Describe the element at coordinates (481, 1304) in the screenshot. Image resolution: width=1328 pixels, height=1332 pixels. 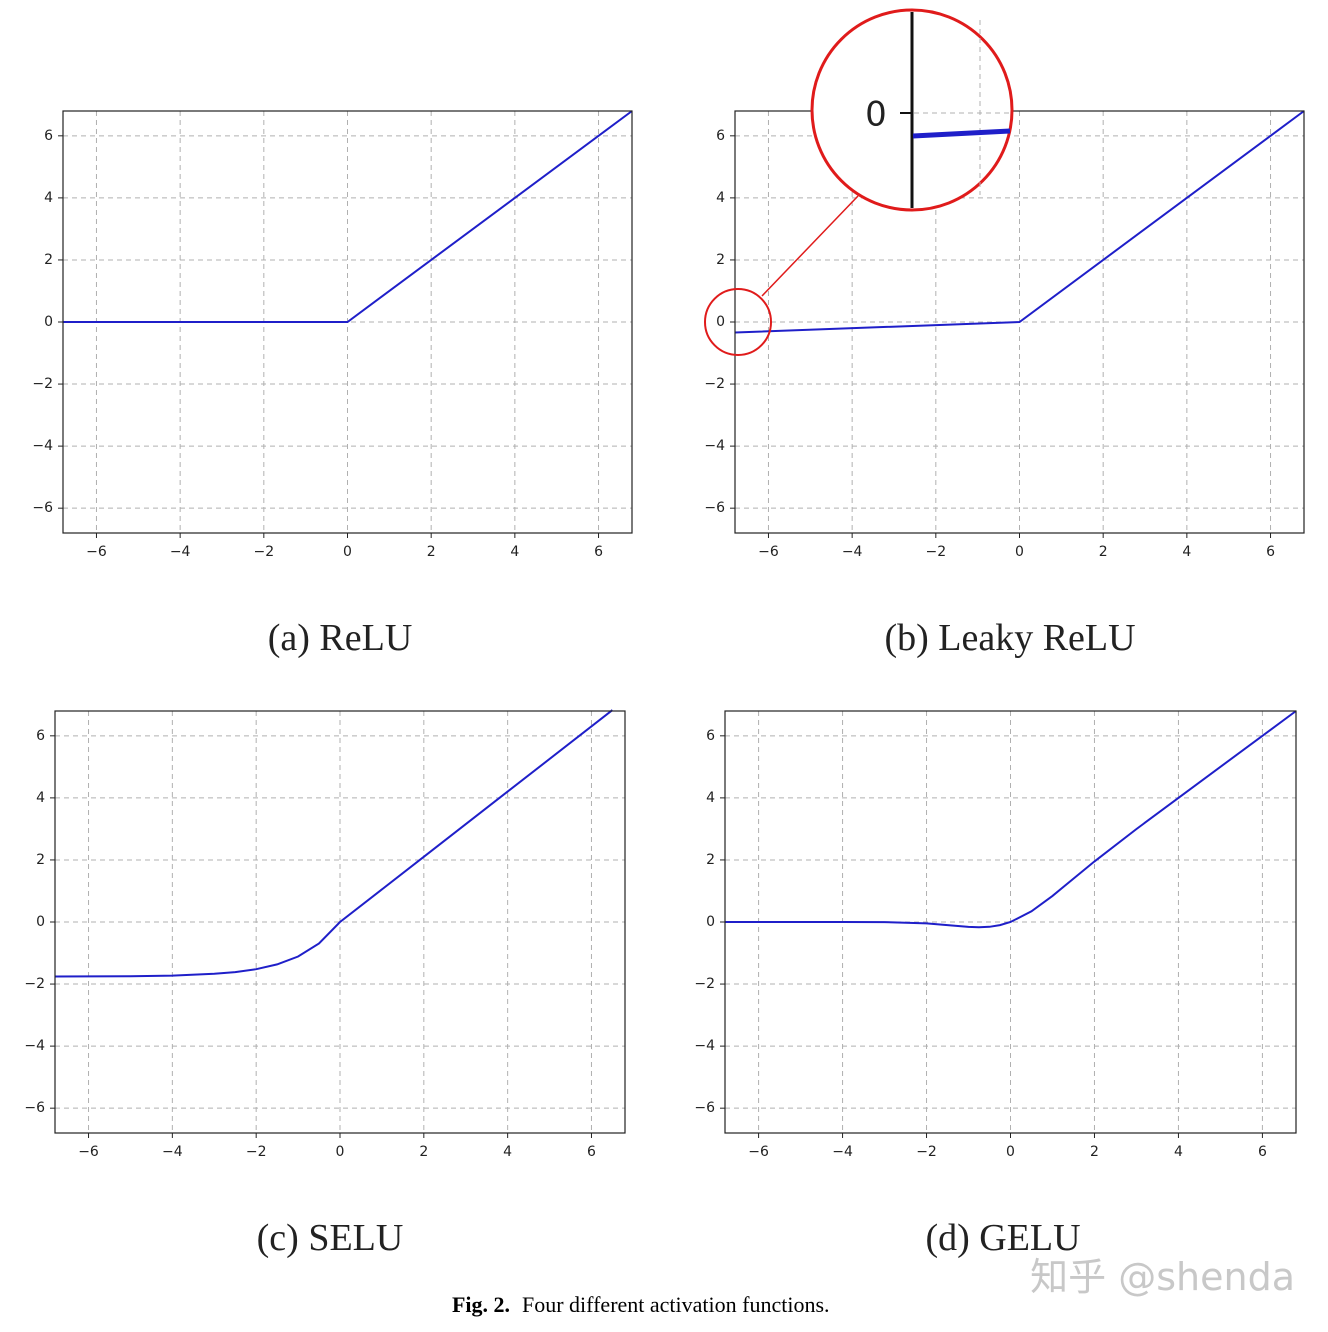
I see `figure-label: Fig. 2.` at that location.